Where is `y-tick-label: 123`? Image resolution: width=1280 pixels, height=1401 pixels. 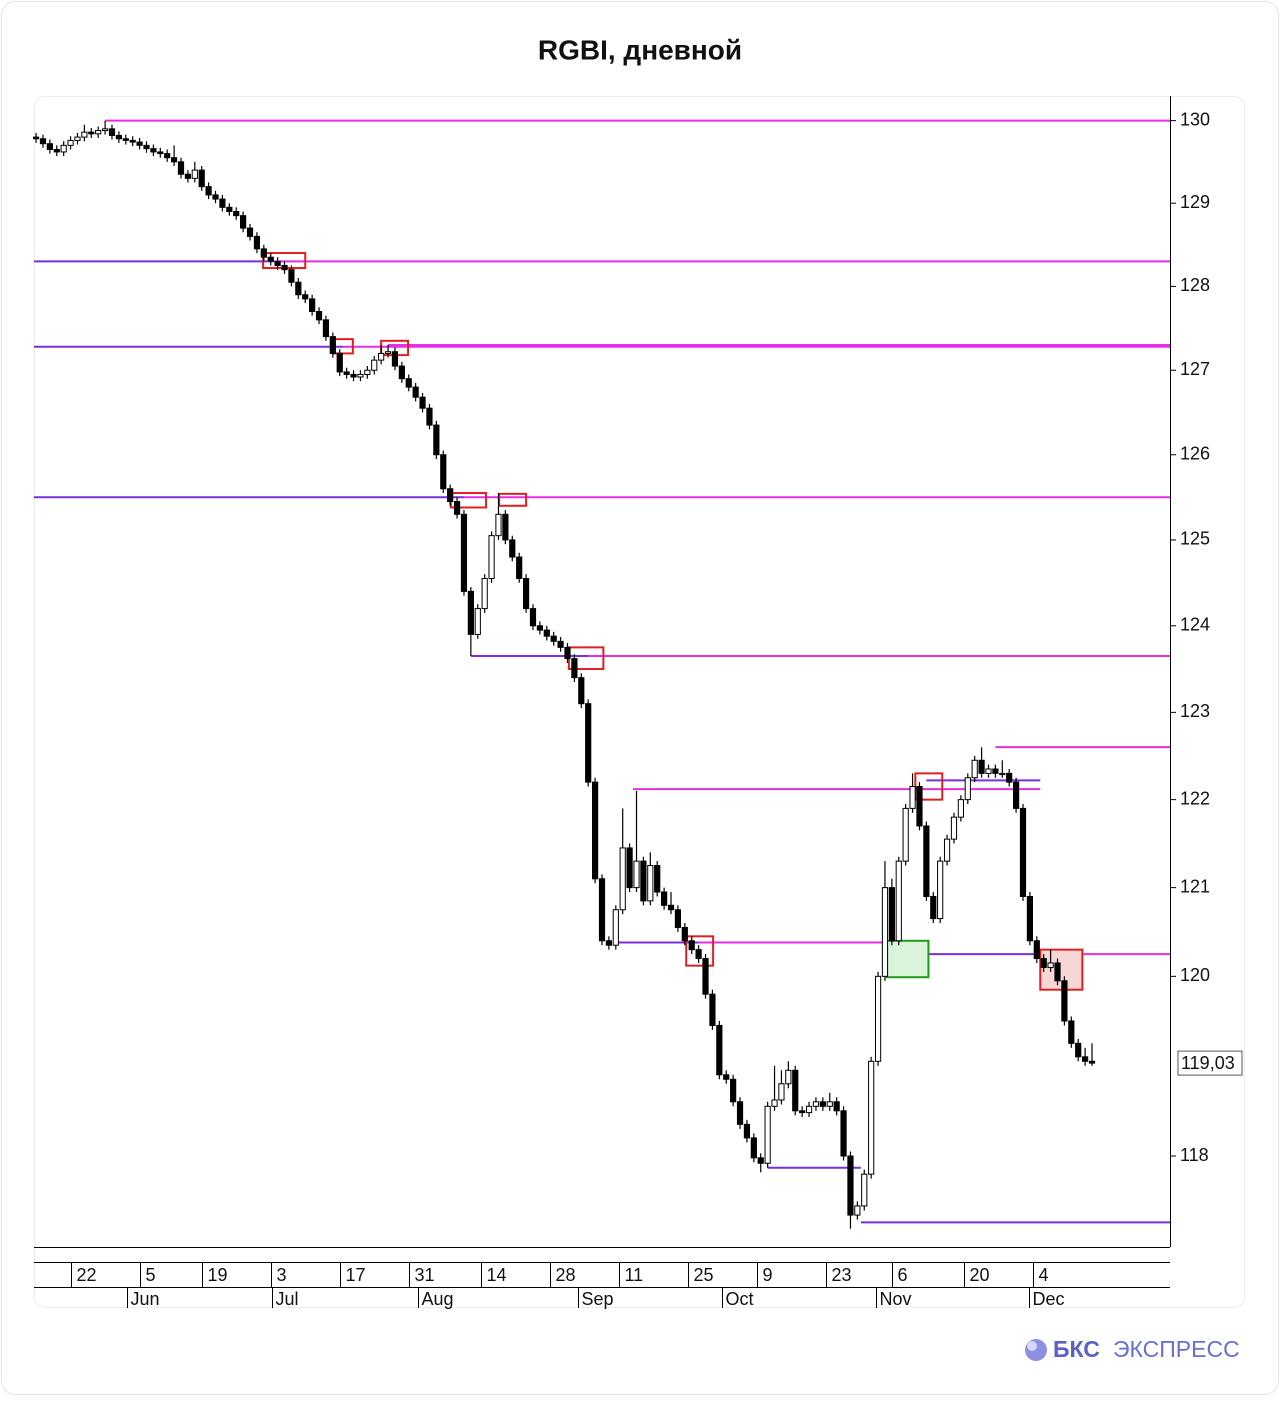 y-tick-label: 123 is located at coordinates (1195, 711).